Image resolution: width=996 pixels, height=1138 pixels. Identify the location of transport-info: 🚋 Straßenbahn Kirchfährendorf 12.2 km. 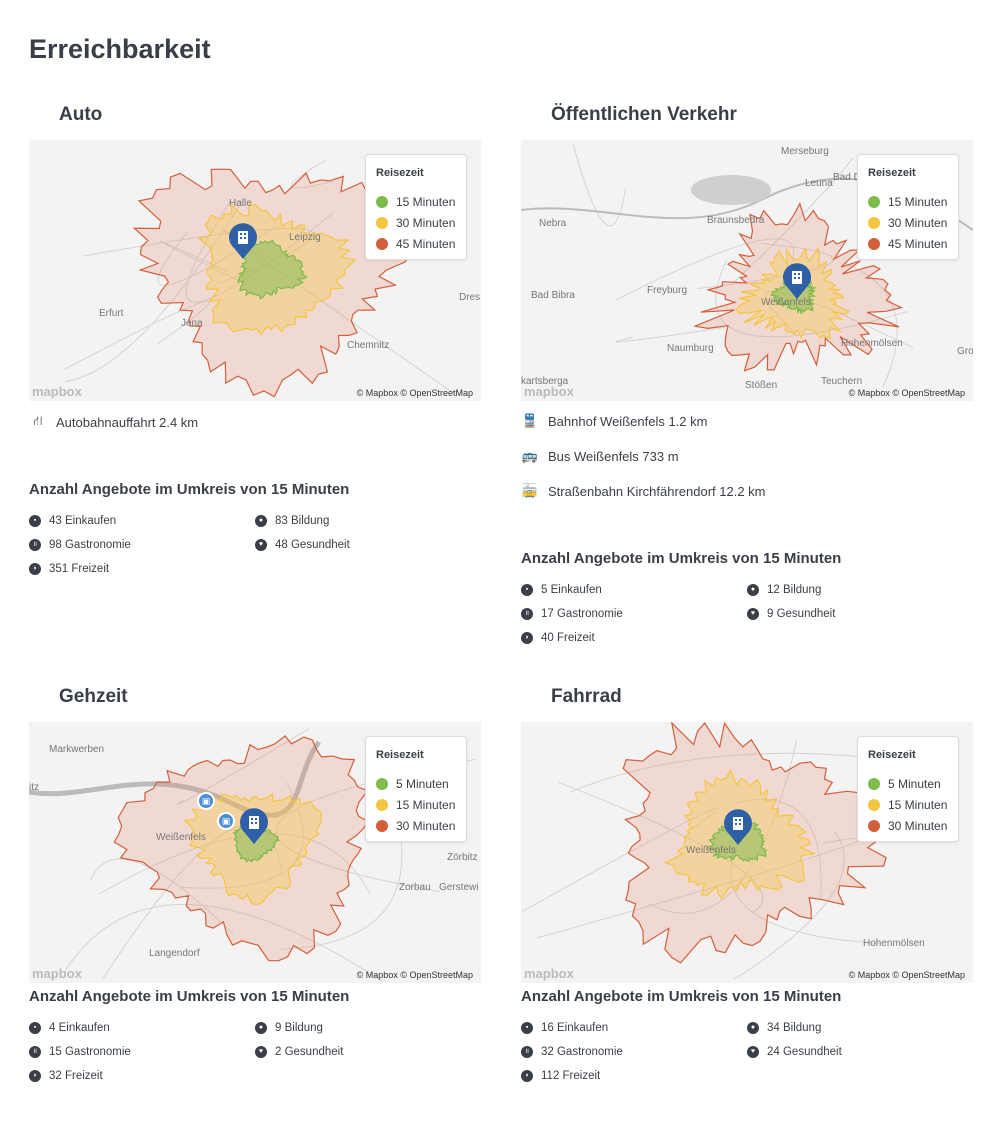
(643, 491).